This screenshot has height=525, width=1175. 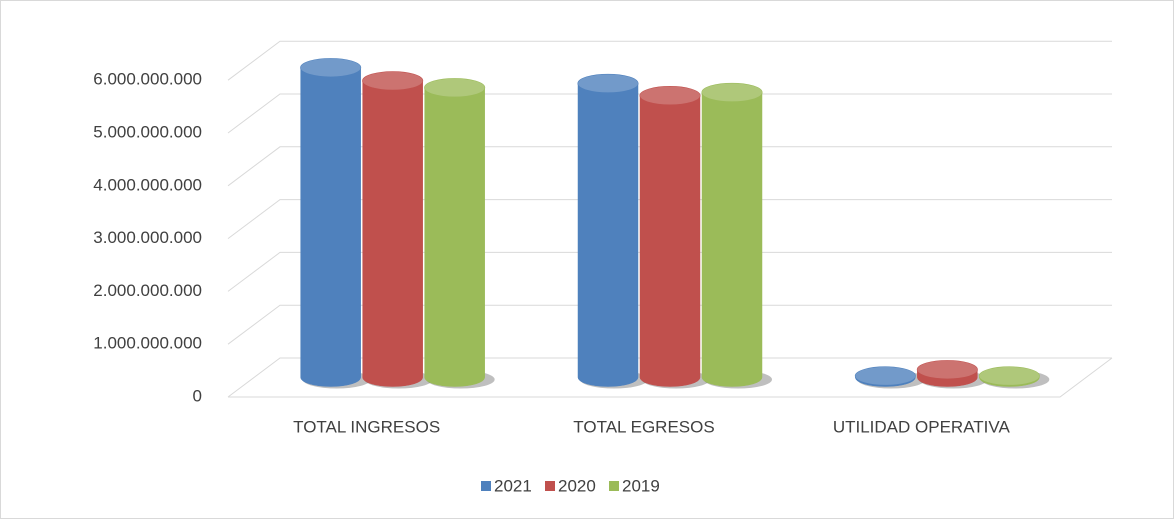 I want to click on y-tick-label: 4.000.000.000, so click(x=147, y=184).